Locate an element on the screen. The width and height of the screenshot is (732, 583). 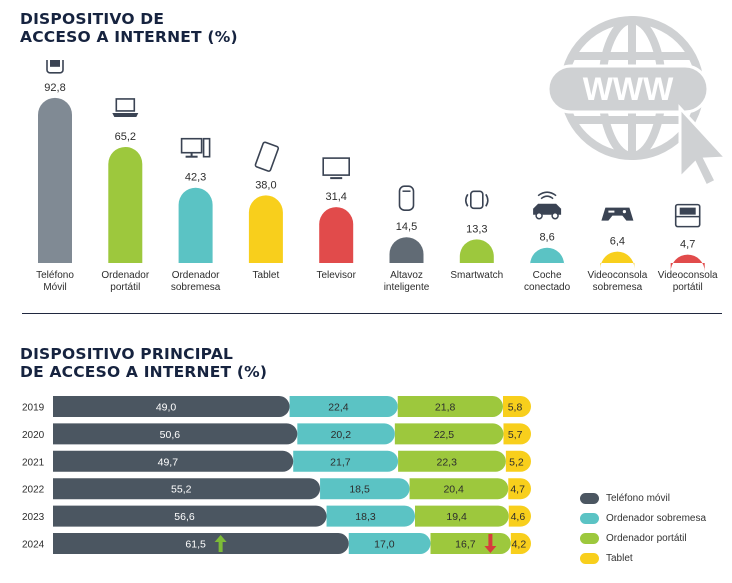
title-line-1: DISPOSITIVO PRINCIPAL is located at coordinates (127, 354).